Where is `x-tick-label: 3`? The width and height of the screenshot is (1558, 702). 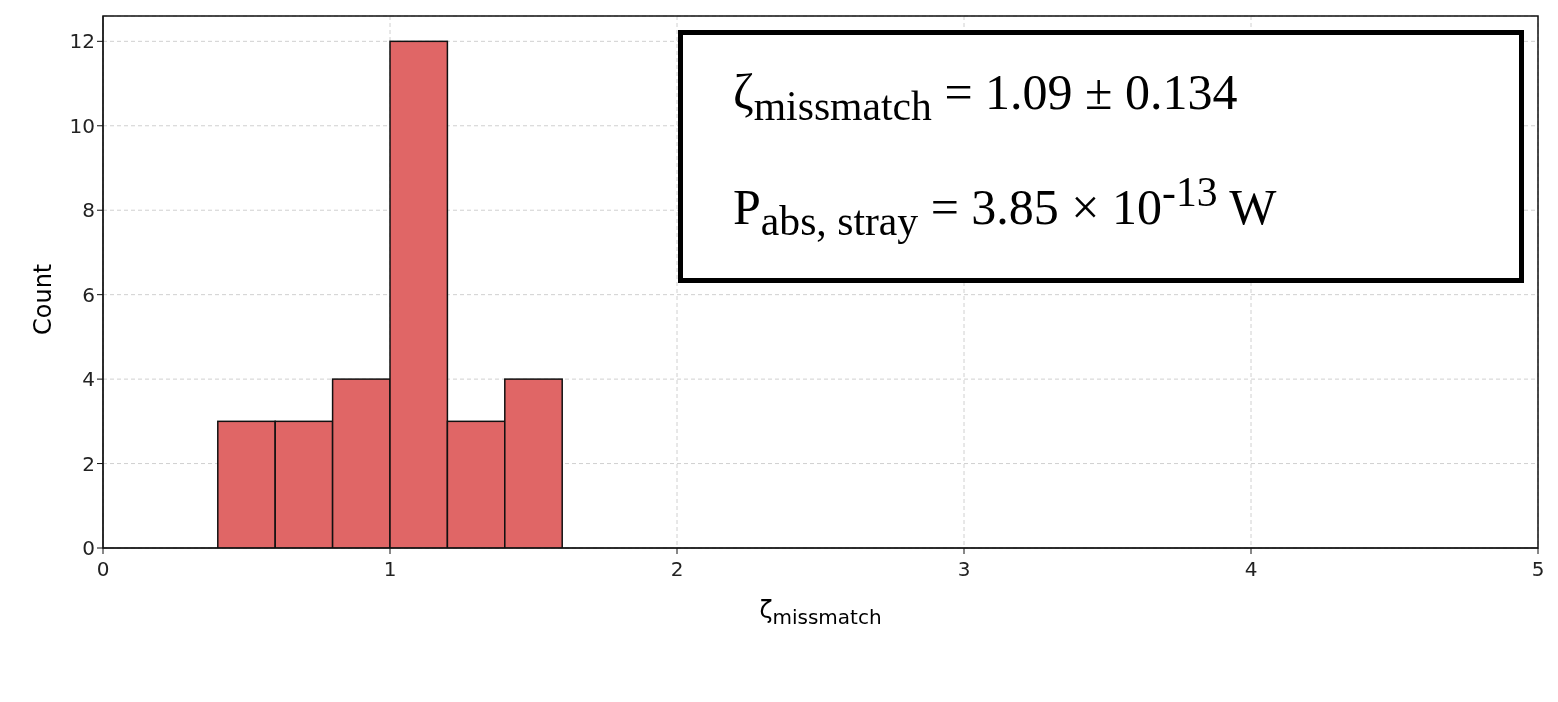
x-tick-label: 3 is located at coordinates (964, 569).